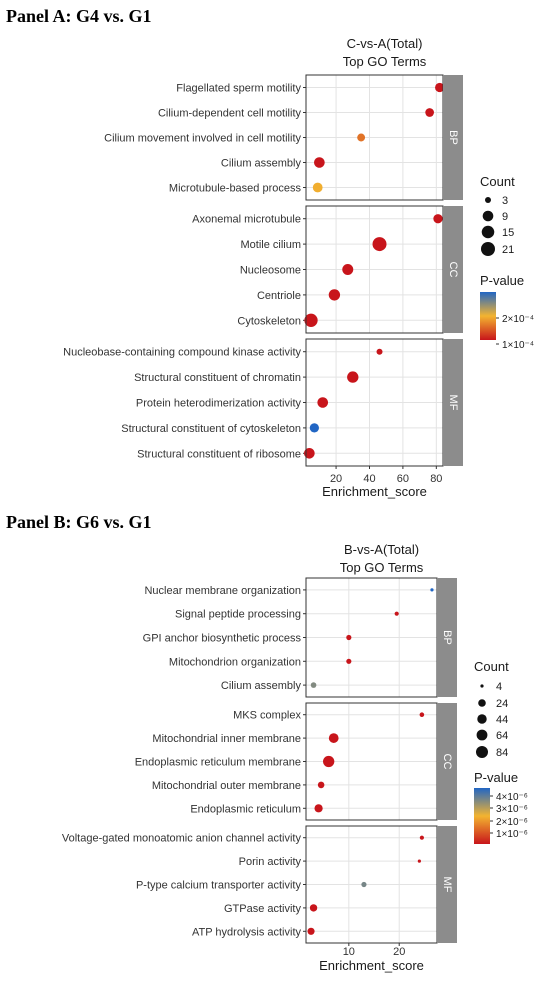 This screenshot has height=982, width=550. What do you see at coordinates (245, 809) in the screenshot?
I see `term-label: Endoplasmic reticulum` at bounding box center [245, 809].